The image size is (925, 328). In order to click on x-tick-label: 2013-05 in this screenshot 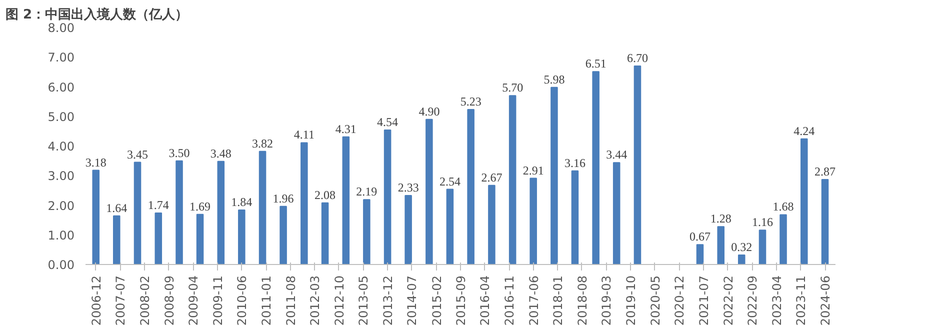, I will do `click(363, 301)`.